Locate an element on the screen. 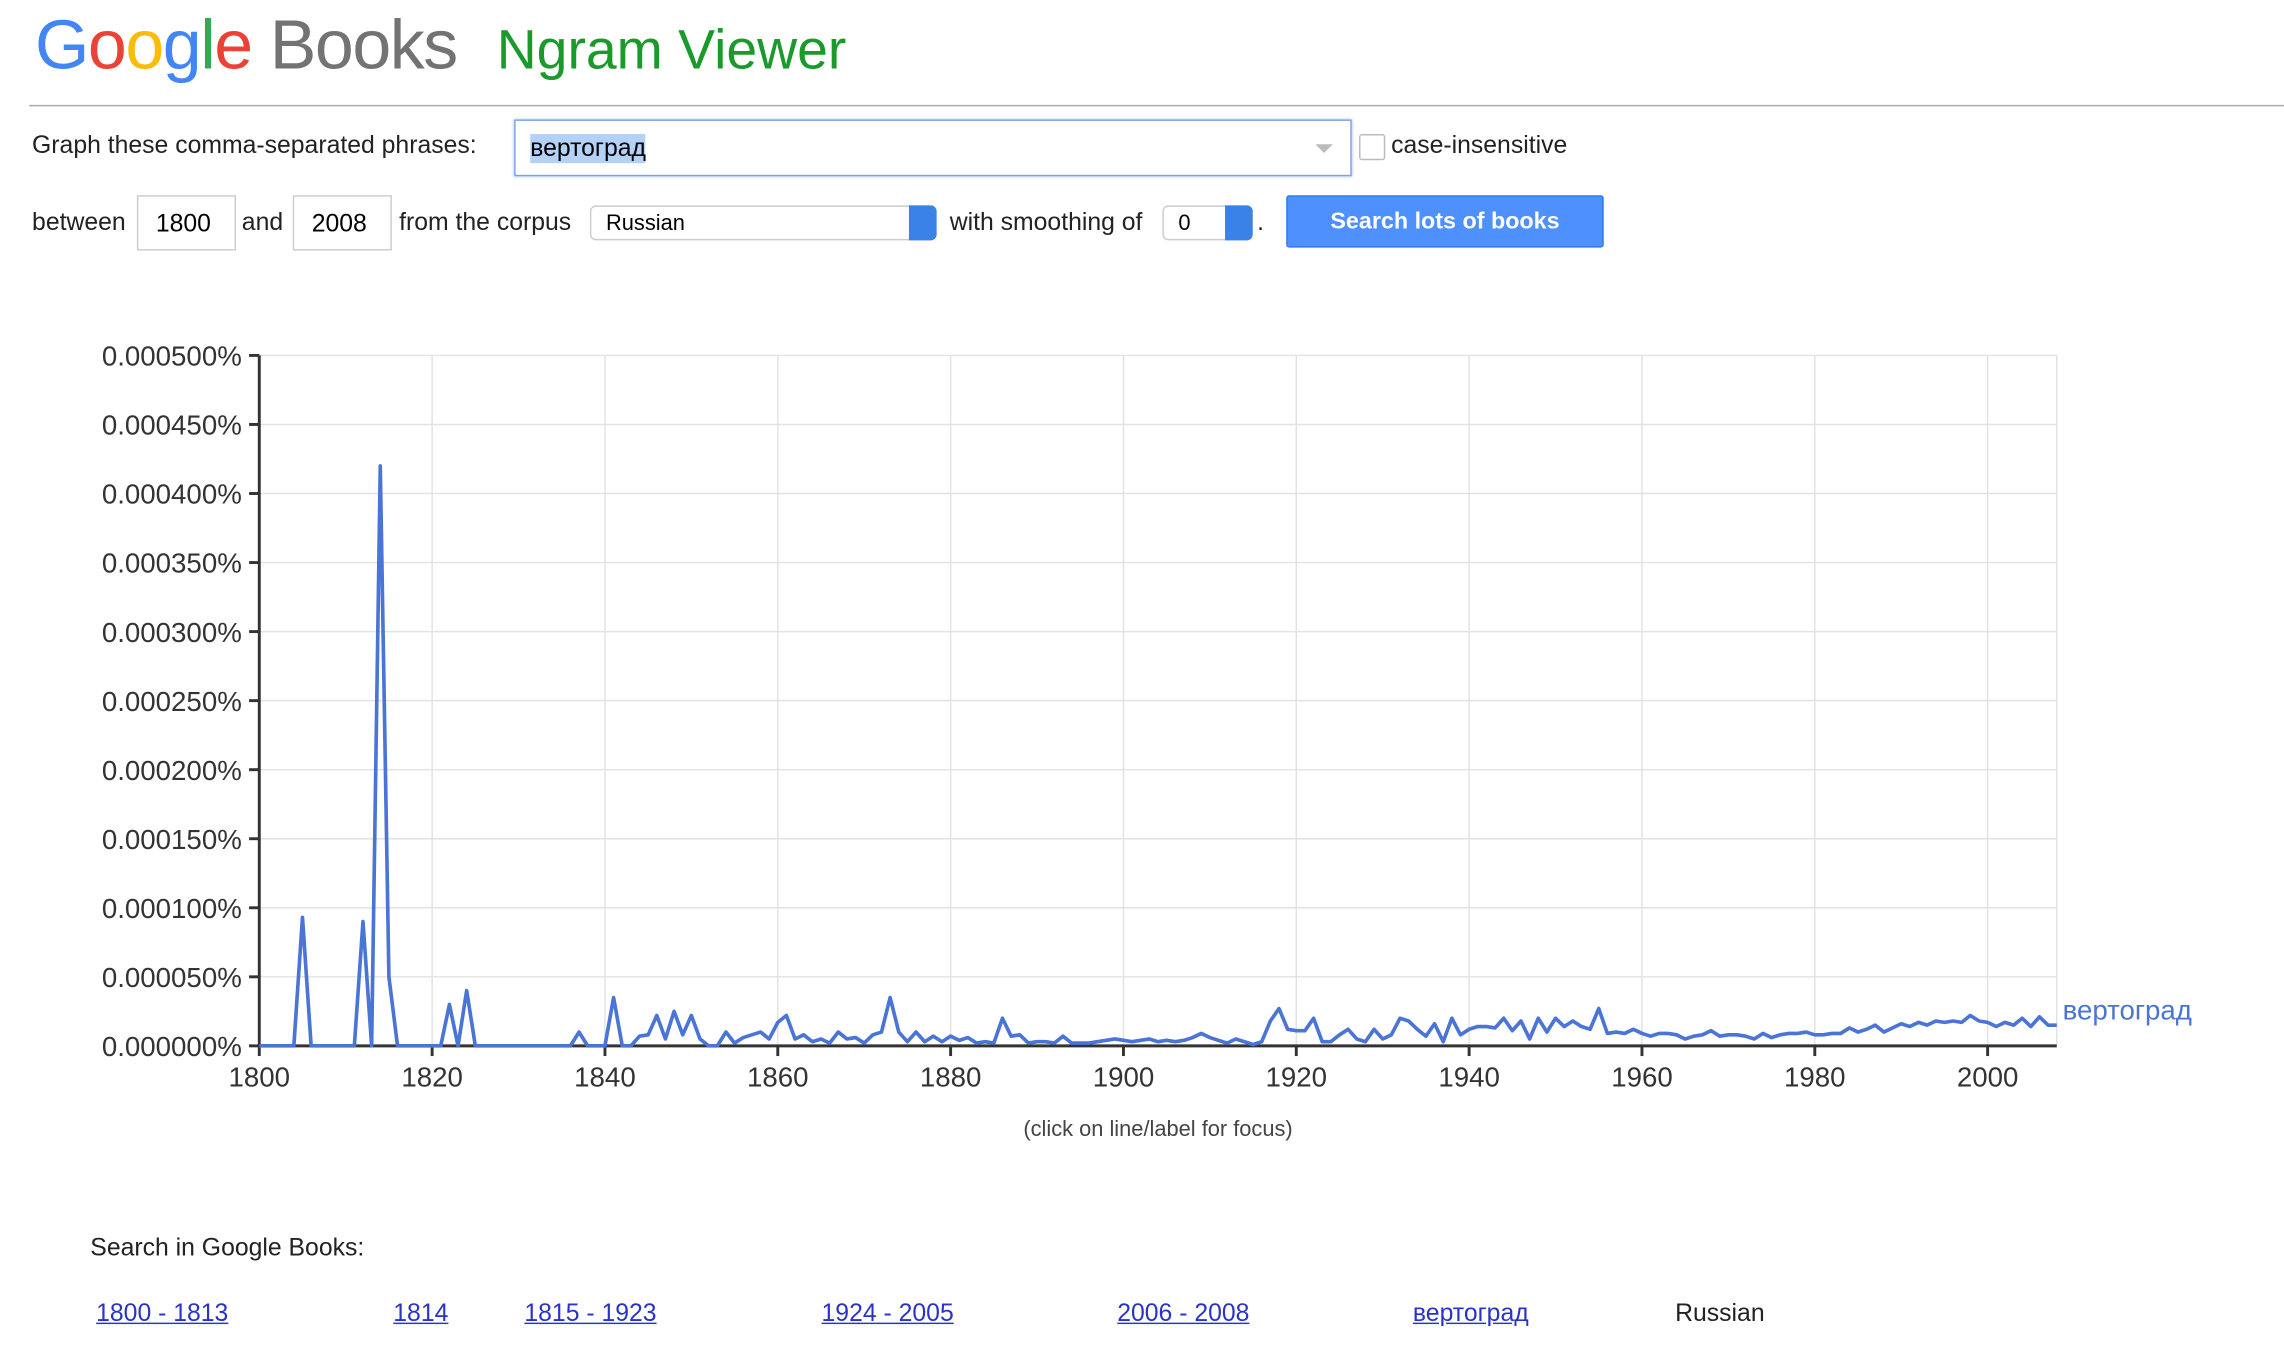  y-tick-label: 0.000000% is located at coordinates (172, 1046).